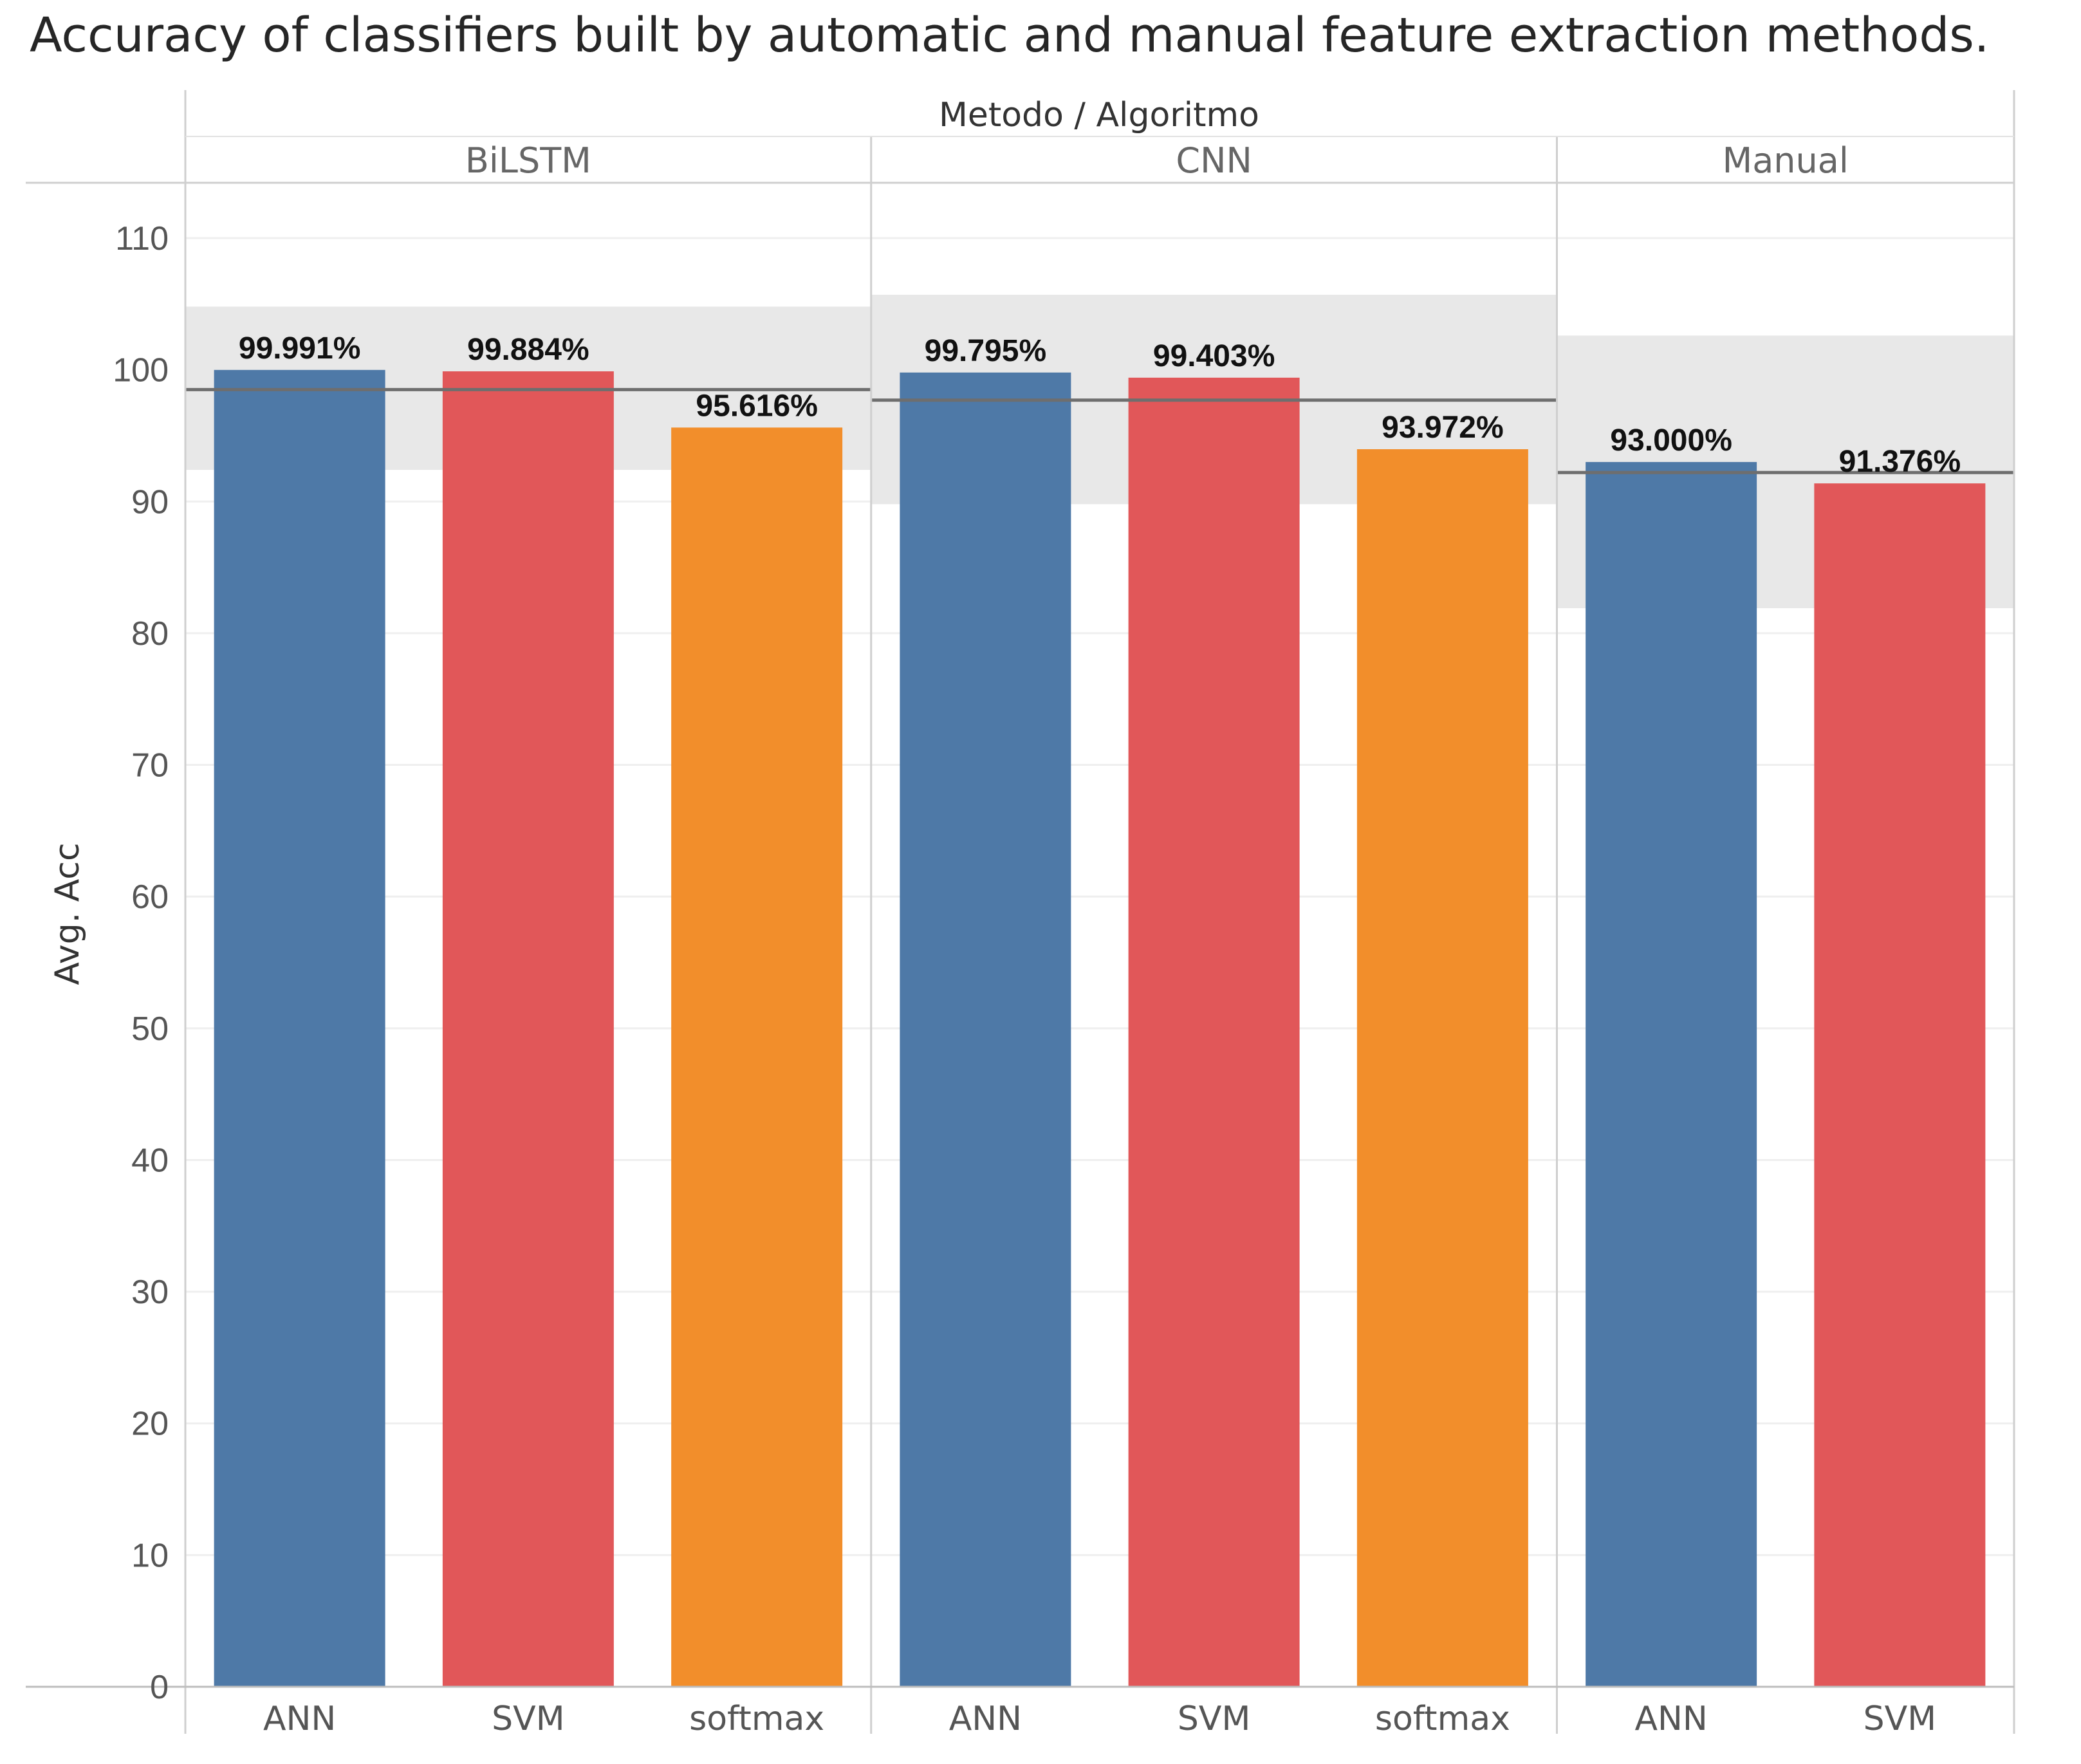 Image resolution: width=2081 pixels, height=1764 pixels. What do you see at coordinates (150, 1160) in the screenshot?
I see `y-tick-label: 40` at bounding box center [150, 1160].